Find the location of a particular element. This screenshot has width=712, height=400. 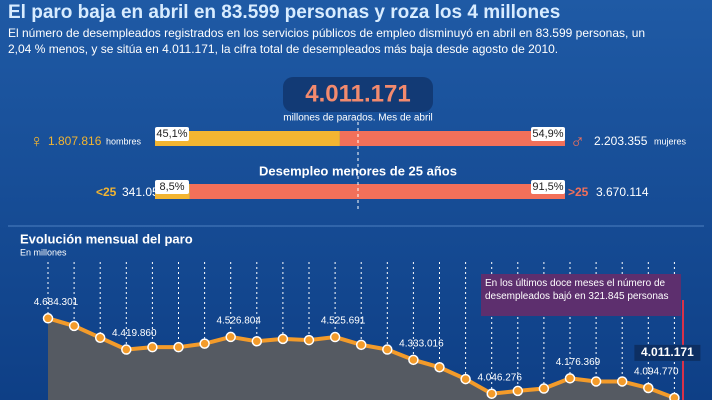

share-label: 91,5% is located at coordinates (547, 187).